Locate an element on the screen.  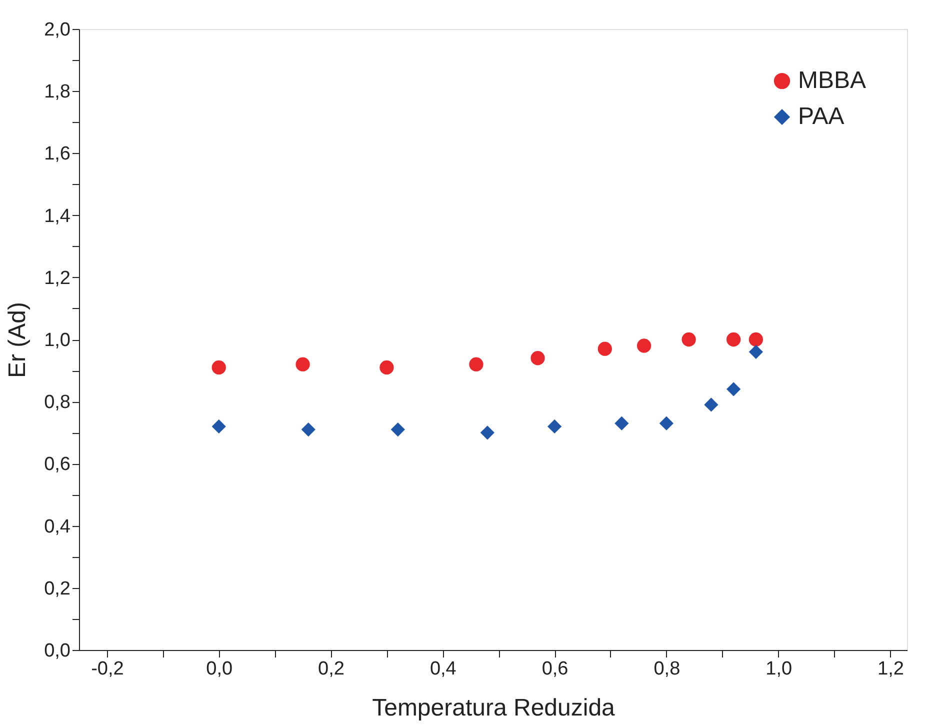
y-tick-label: 0,8 is located at coordinates (57, 403).